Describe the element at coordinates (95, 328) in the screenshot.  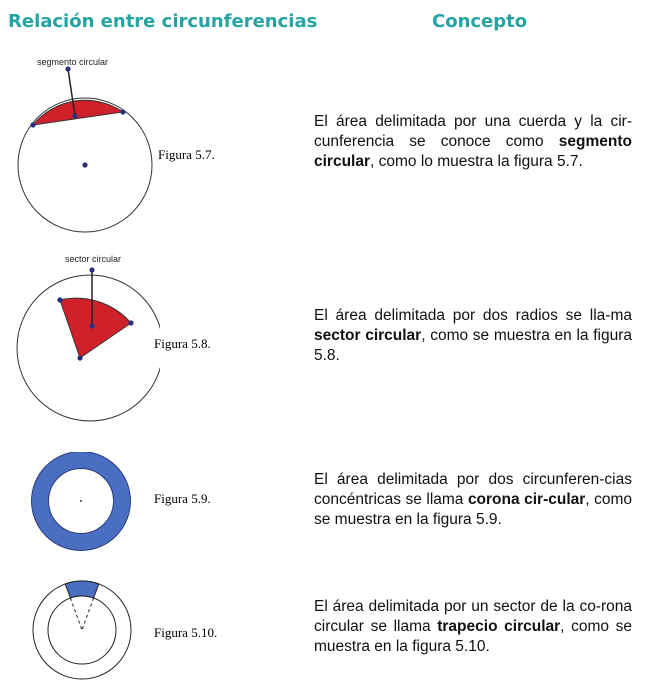
I see `sector-shape` at that location.